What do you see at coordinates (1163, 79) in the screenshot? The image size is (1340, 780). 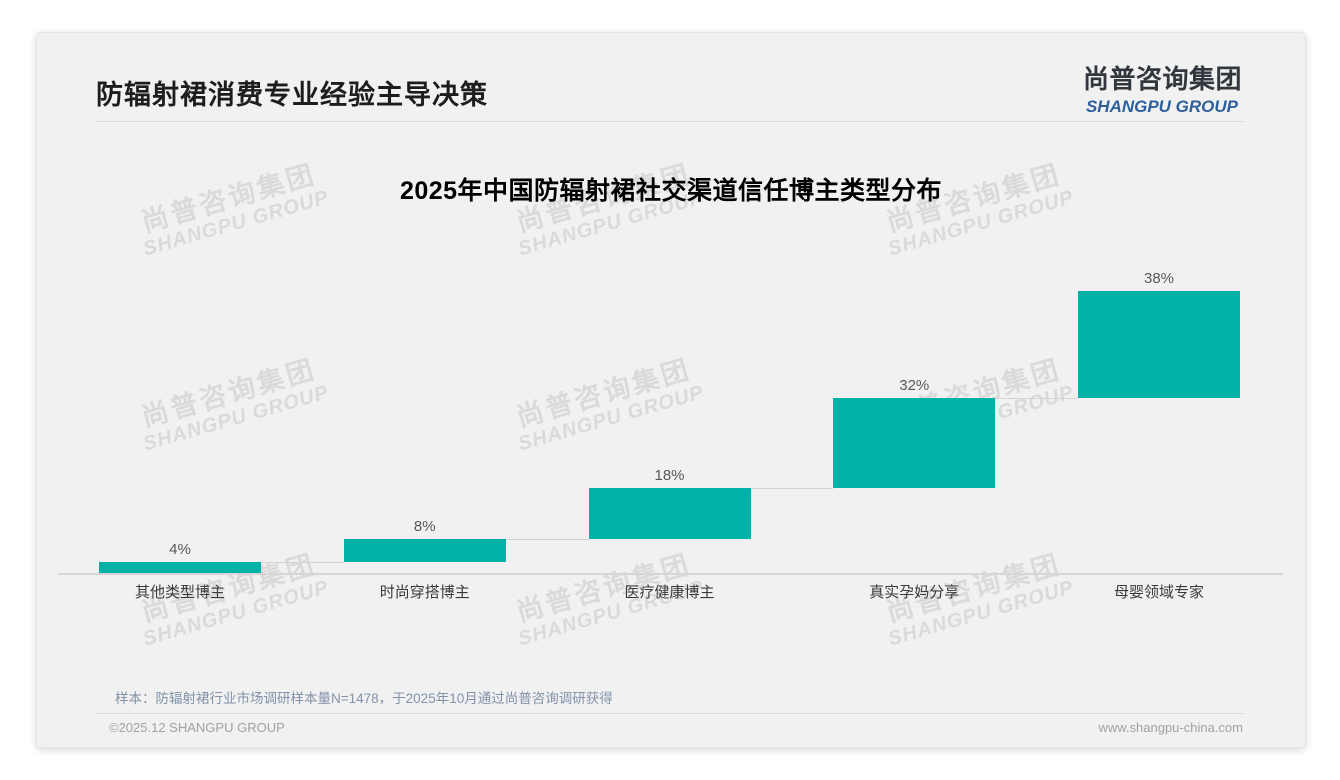 I see `logo-text-cn: 尚普咨询集团` at bounding box center [1163, 79].